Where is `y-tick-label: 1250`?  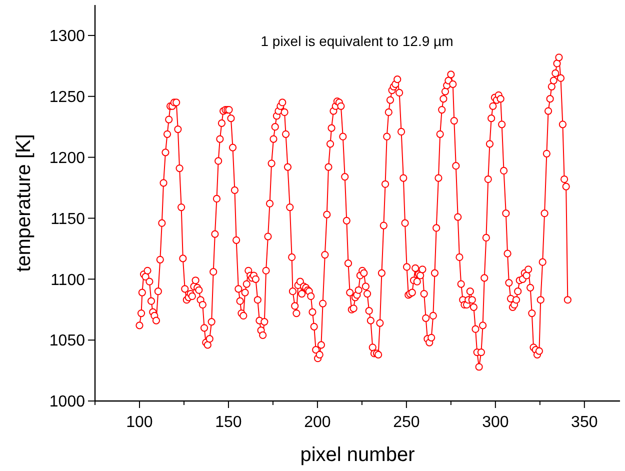 y-tick-label: 1250 is located at coordinates (67, 97).